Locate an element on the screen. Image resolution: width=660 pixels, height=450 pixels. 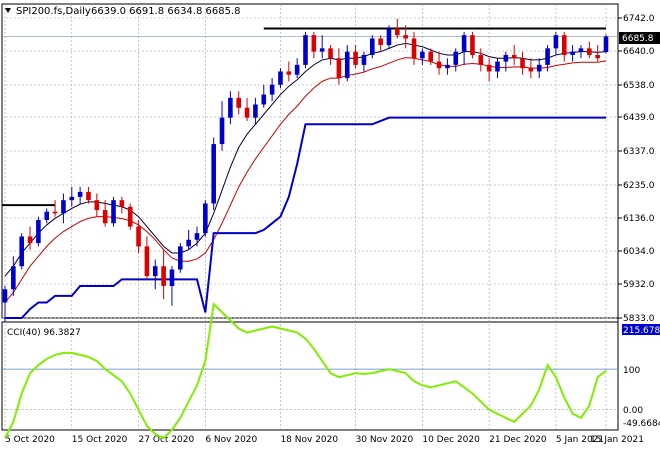
x-tick-label: 30 Nov 2020 is located at coordinates (385, 440).